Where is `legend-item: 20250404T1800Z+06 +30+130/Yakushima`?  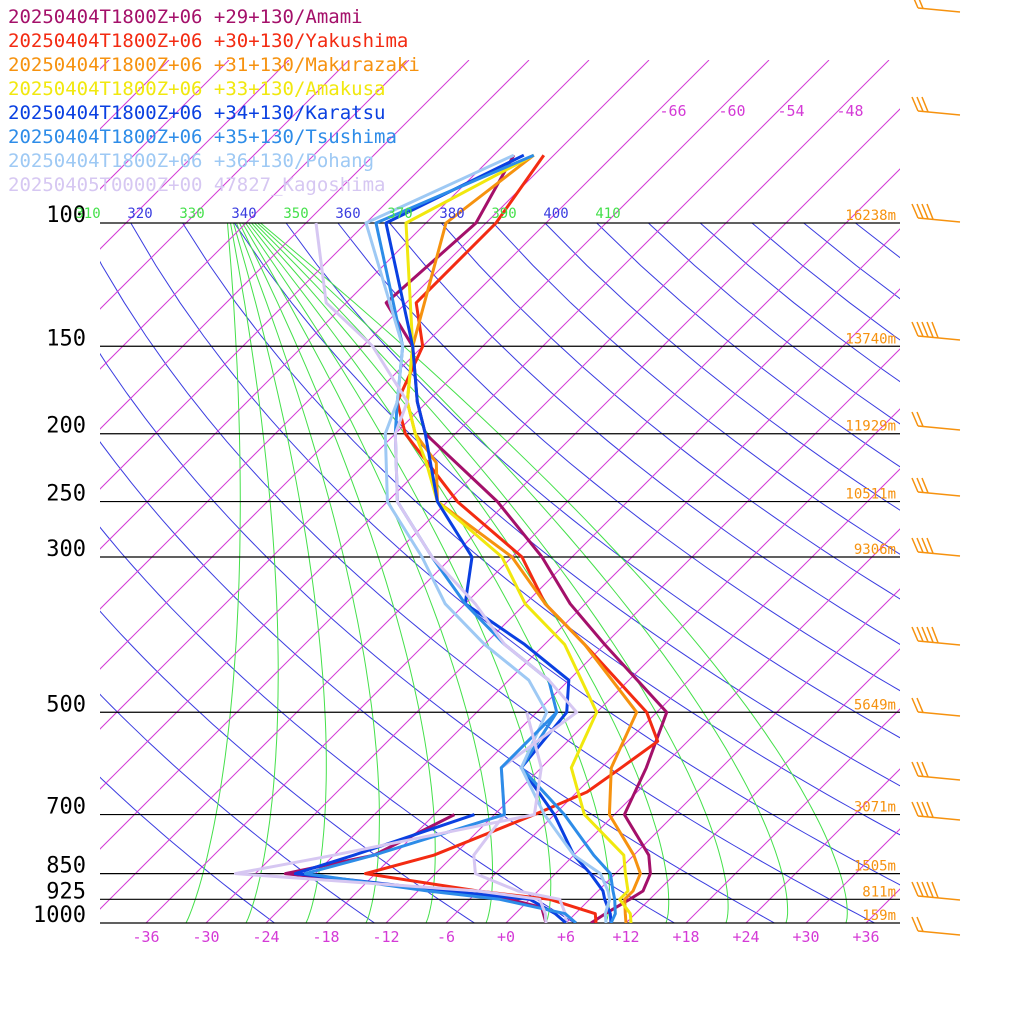
legend-item: 20250404T1800Z+06 +30+130/Yakushima is located at coordinates (208, 41).